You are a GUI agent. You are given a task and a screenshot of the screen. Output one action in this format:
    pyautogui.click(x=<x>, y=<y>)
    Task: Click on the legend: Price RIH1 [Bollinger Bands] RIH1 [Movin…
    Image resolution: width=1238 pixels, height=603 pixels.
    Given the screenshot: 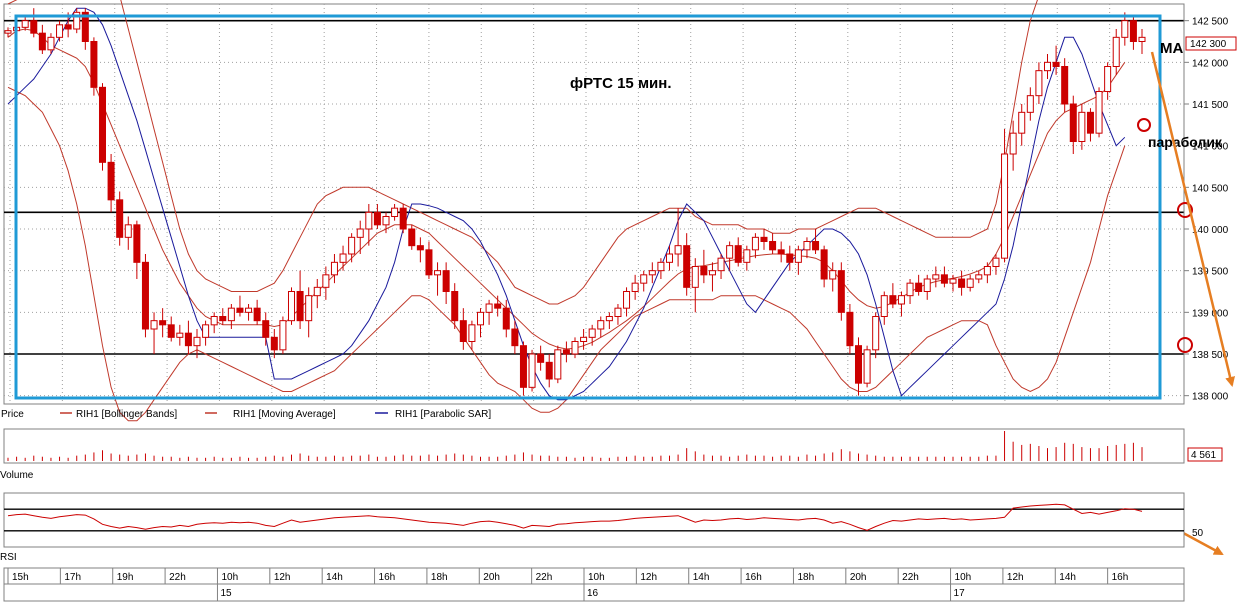 What is the action you would take?
    pyautogui.click(x=246, y=414)
    